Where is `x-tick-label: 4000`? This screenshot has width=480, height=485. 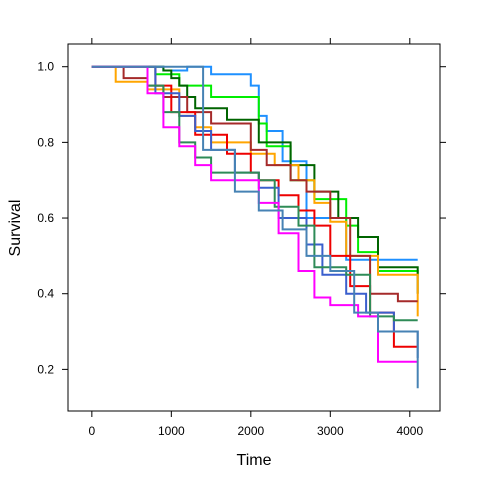
x-tick-label: 4000 is located at coordinates (409, 431).